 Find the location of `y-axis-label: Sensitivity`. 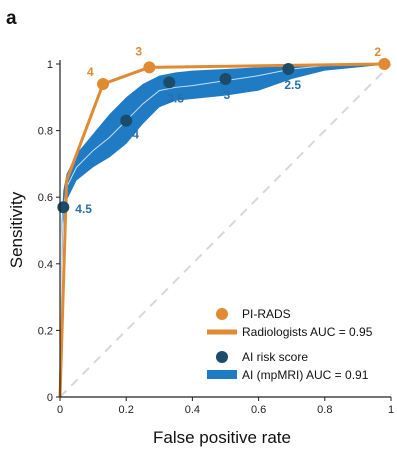

y-axis-label: Sensitivity is located at coordinates (16, 229).